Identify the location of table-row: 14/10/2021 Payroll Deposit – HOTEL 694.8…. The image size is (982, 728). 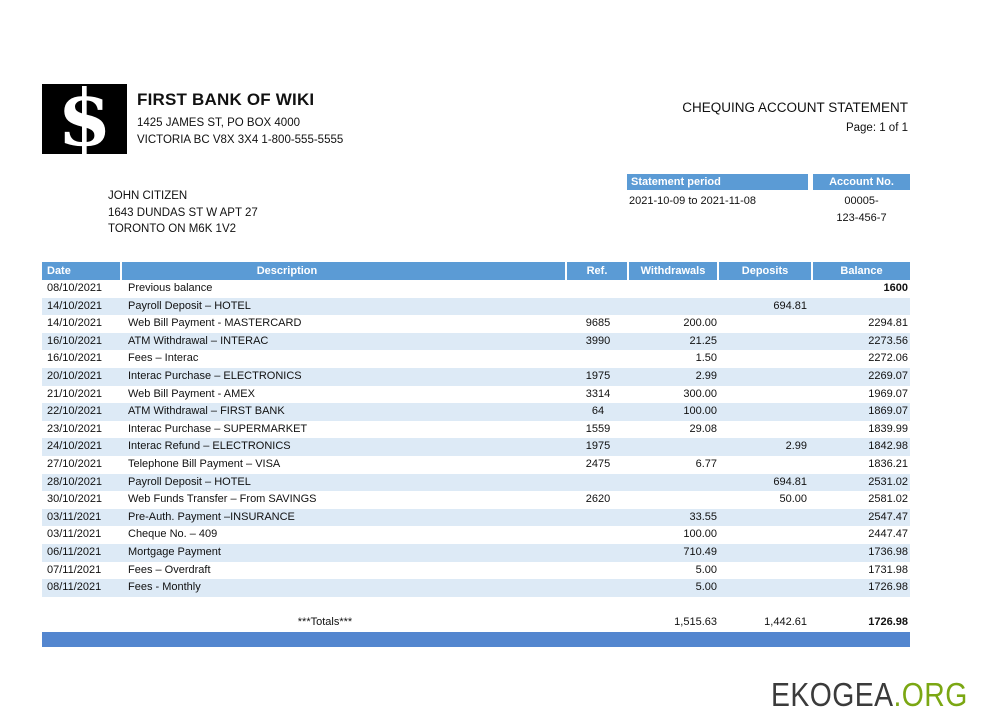
(476, 306).